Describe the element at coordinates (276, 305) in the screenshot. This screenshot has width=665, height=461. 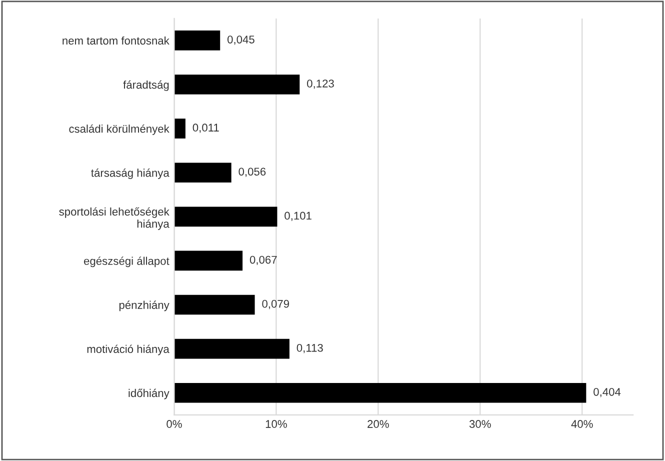
I see `data-label: 0,079` at that location.